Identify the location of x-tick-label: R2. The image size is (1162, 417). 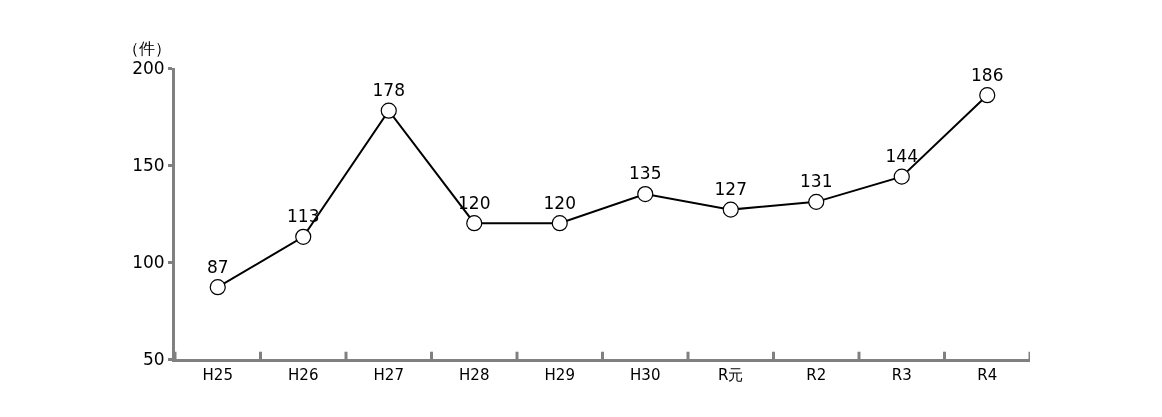
(816, 375).